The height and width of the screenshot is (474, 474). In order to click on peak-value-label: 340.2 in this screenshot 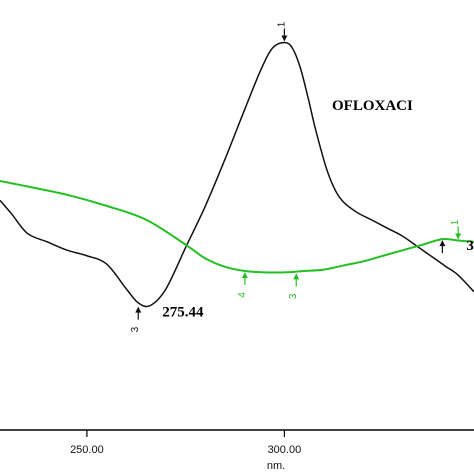, I will do `click(470, 246)`.